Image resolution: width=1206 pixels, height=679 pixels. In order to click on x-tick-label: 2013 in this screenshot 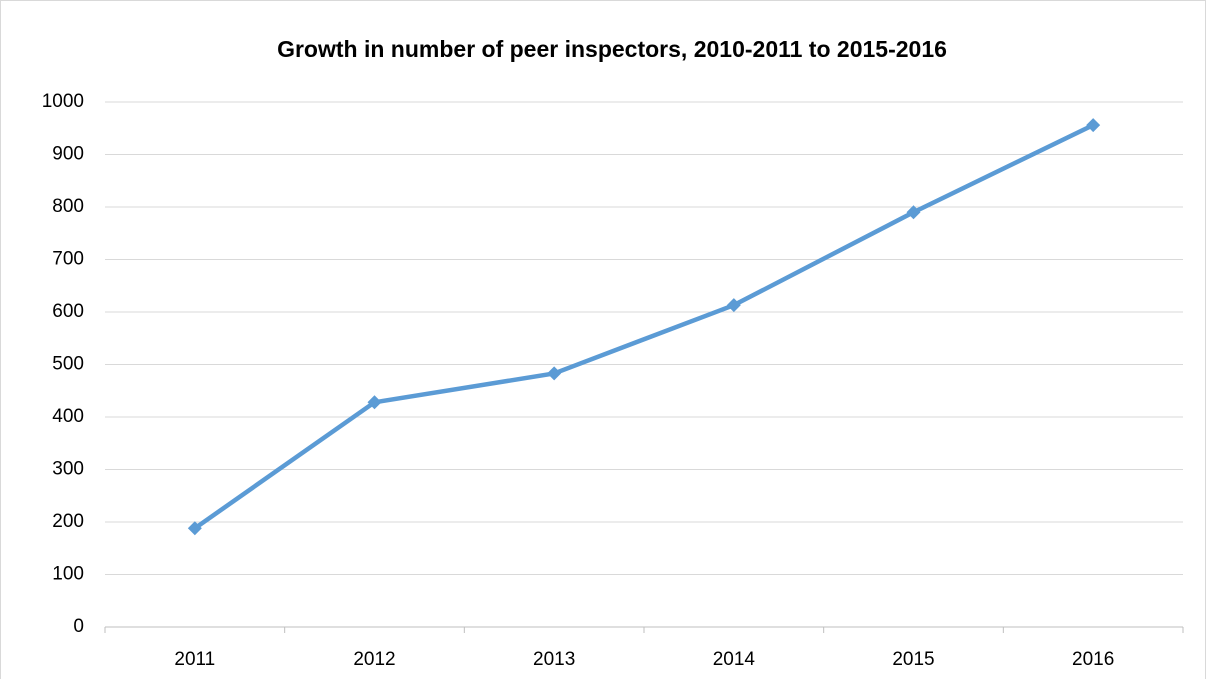, I will do `click(554, 659)`.